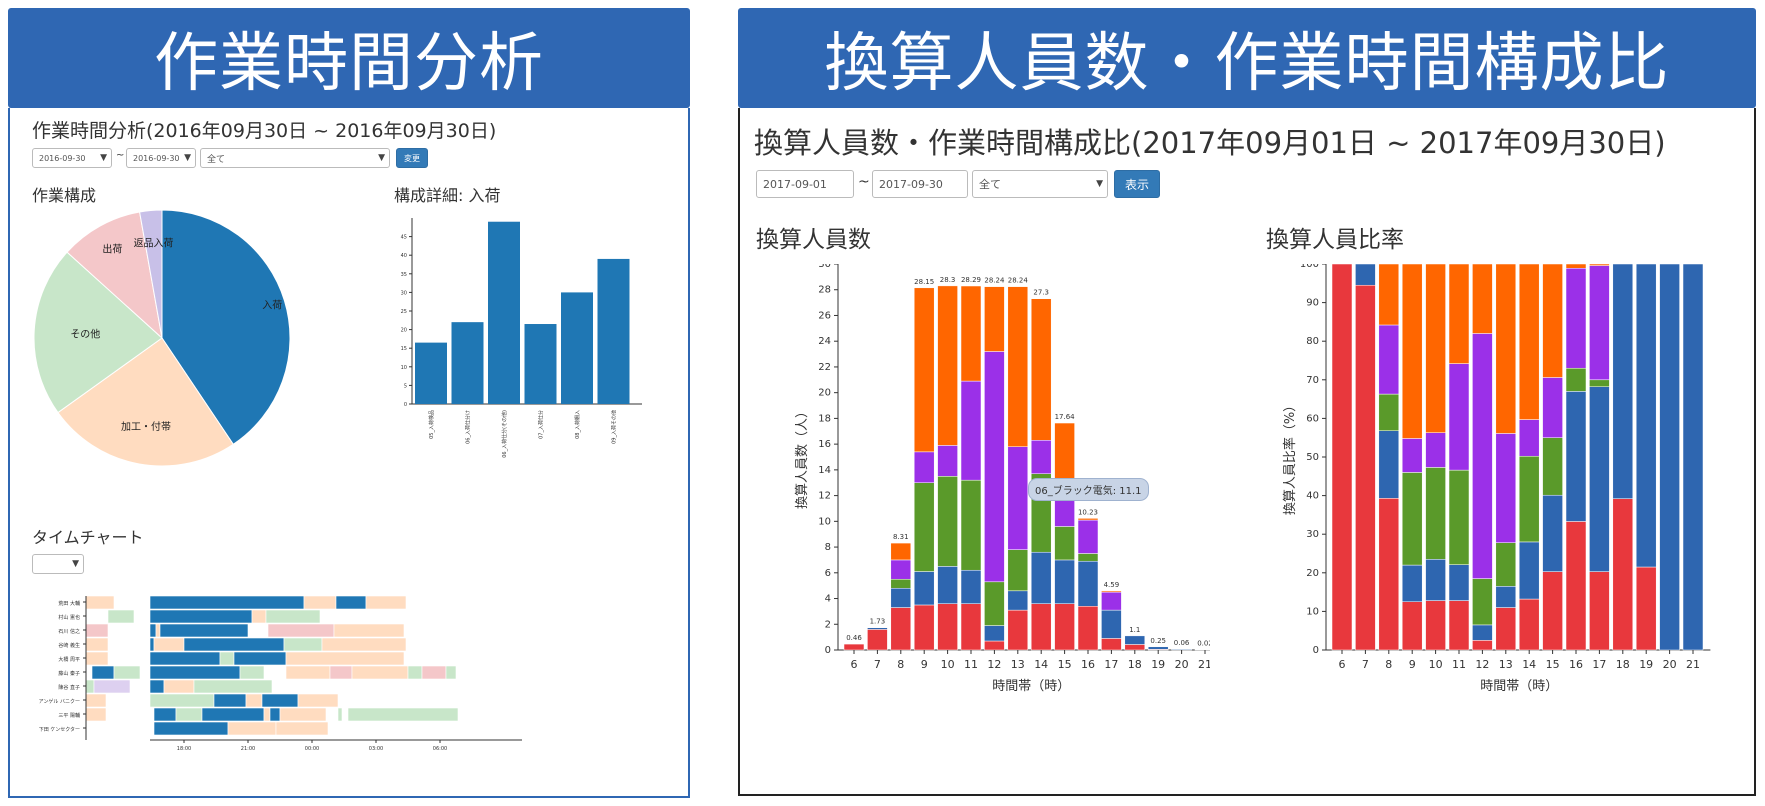 This screenshot has width=1765, height=806. Describe the element at coordinates (1365, 664) in the screenshot. I see `x-tick-label: 7` at that location.